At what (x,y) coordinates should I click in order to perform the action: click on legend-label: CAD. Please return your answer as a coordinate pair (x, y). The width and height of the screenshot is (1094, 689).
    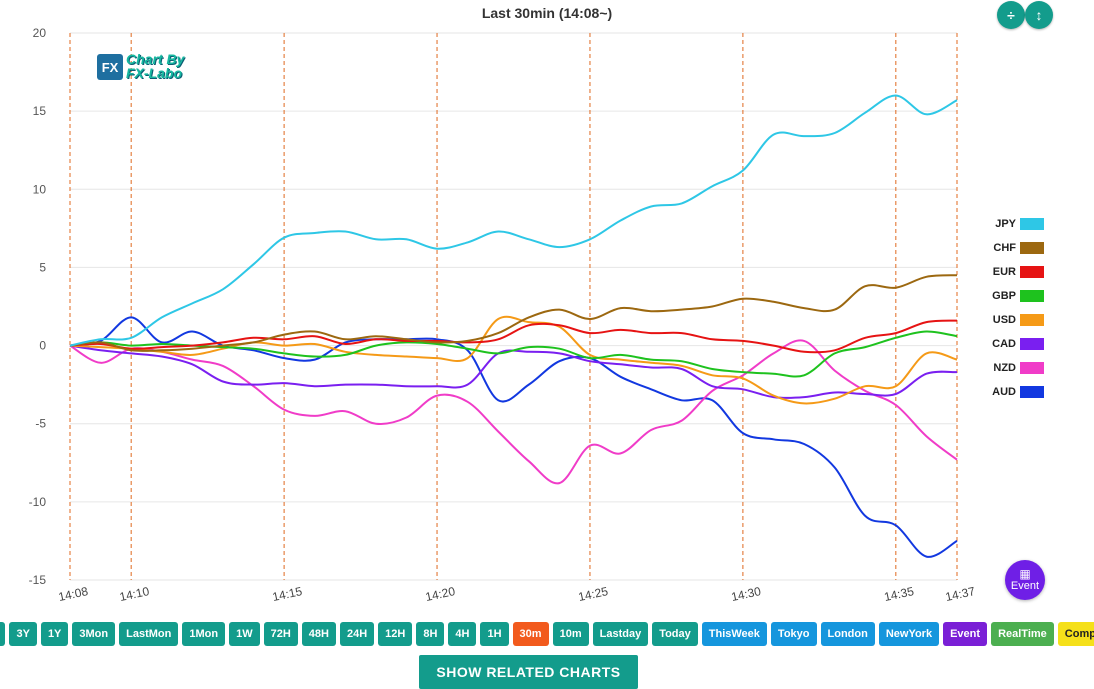
    Looking at the image, I should click on (1004, 344).